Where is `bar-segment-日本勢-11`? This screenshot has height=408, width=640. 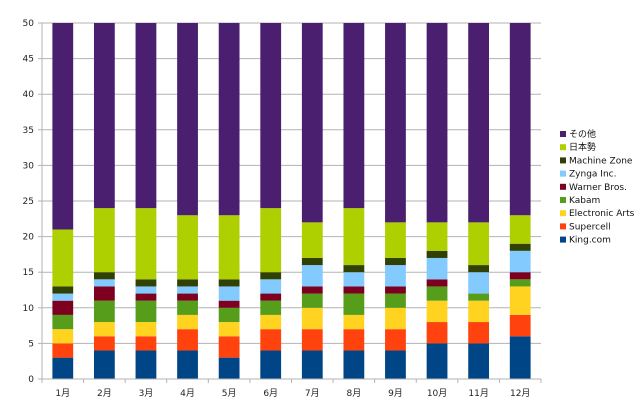 bar-segment-日本勢-11 is located at coordinates (479, 244).